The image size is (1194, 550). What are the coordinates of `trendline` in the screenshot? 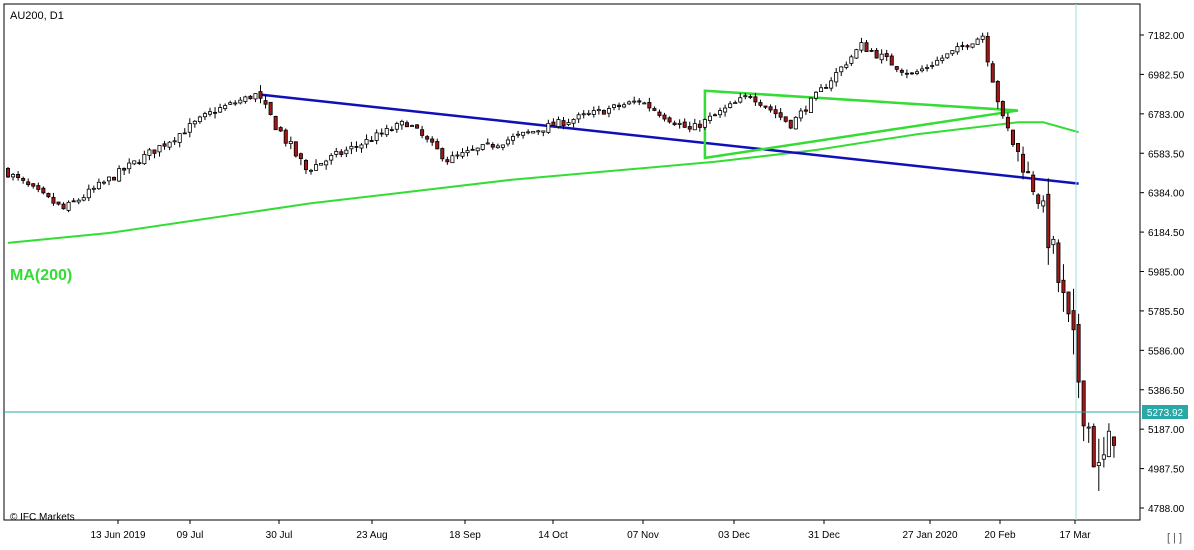 It's located at (669, 139).